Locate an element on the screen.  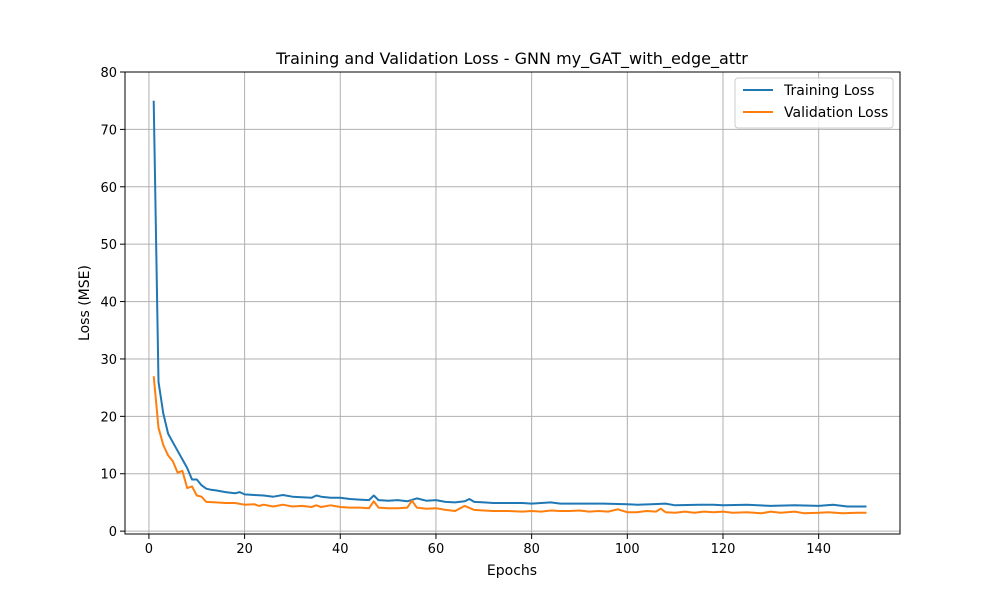
y-axis-label: Loss (MSE) is located at coordinates (85, 303).